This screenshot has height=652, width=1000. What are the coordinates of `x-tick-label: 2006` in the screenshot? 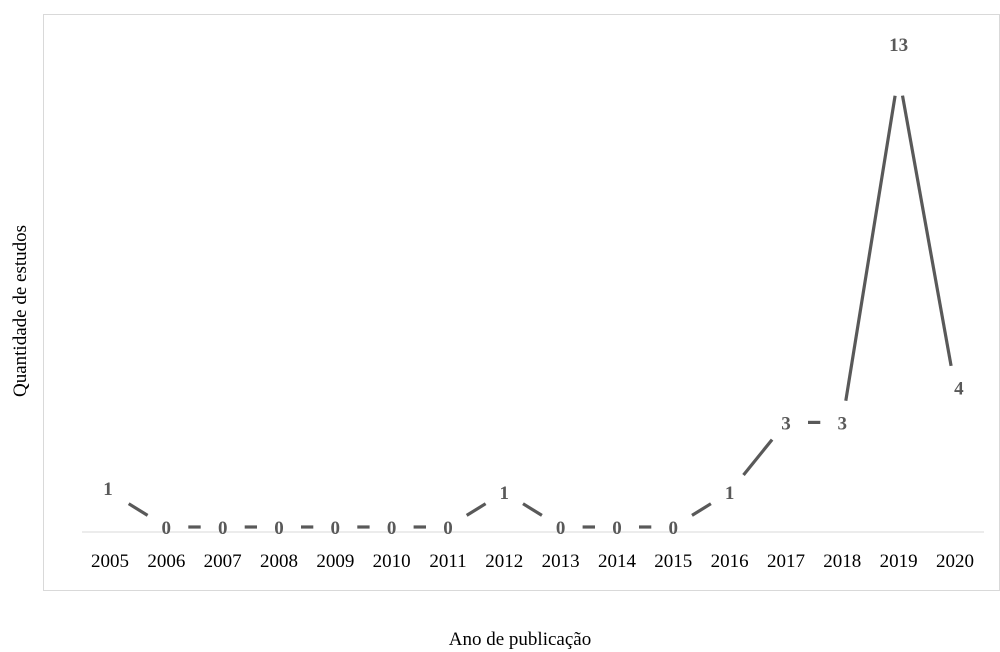 It's located at (166, 561).